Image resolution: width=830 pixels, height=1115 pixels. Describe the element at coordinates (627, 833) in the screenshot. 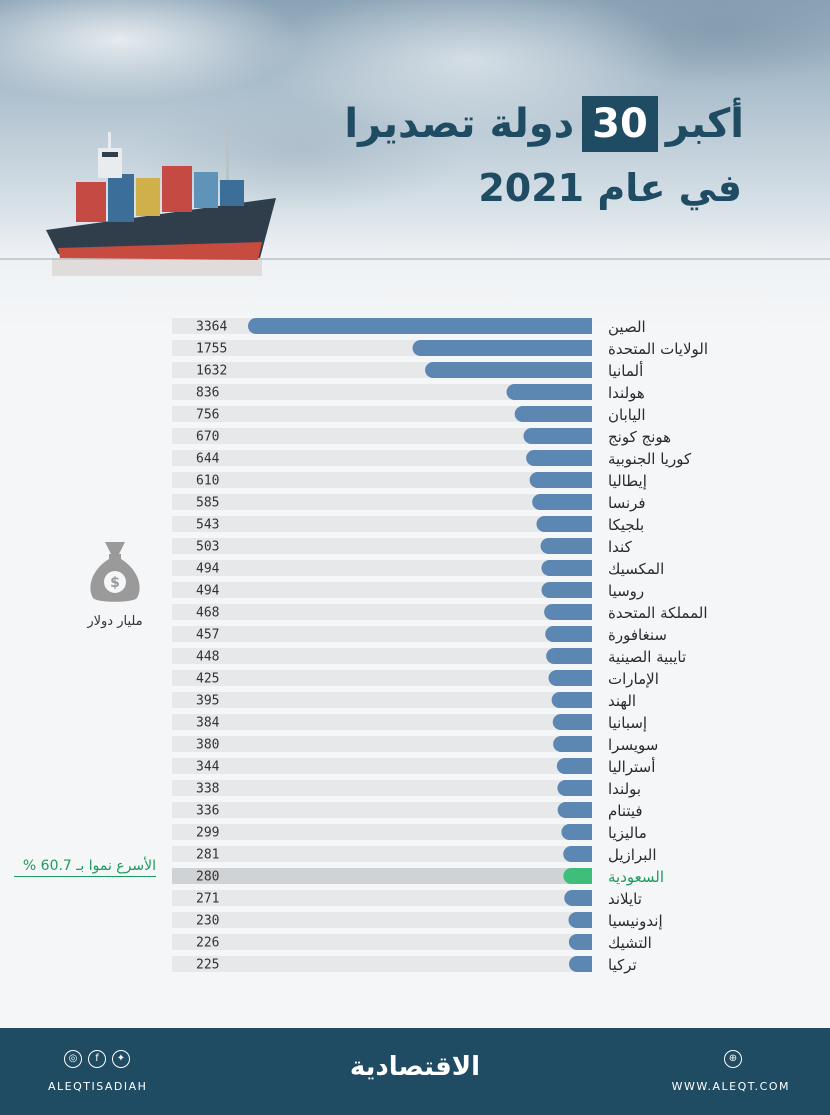

I see `category-label: ماليزيا` at that location.